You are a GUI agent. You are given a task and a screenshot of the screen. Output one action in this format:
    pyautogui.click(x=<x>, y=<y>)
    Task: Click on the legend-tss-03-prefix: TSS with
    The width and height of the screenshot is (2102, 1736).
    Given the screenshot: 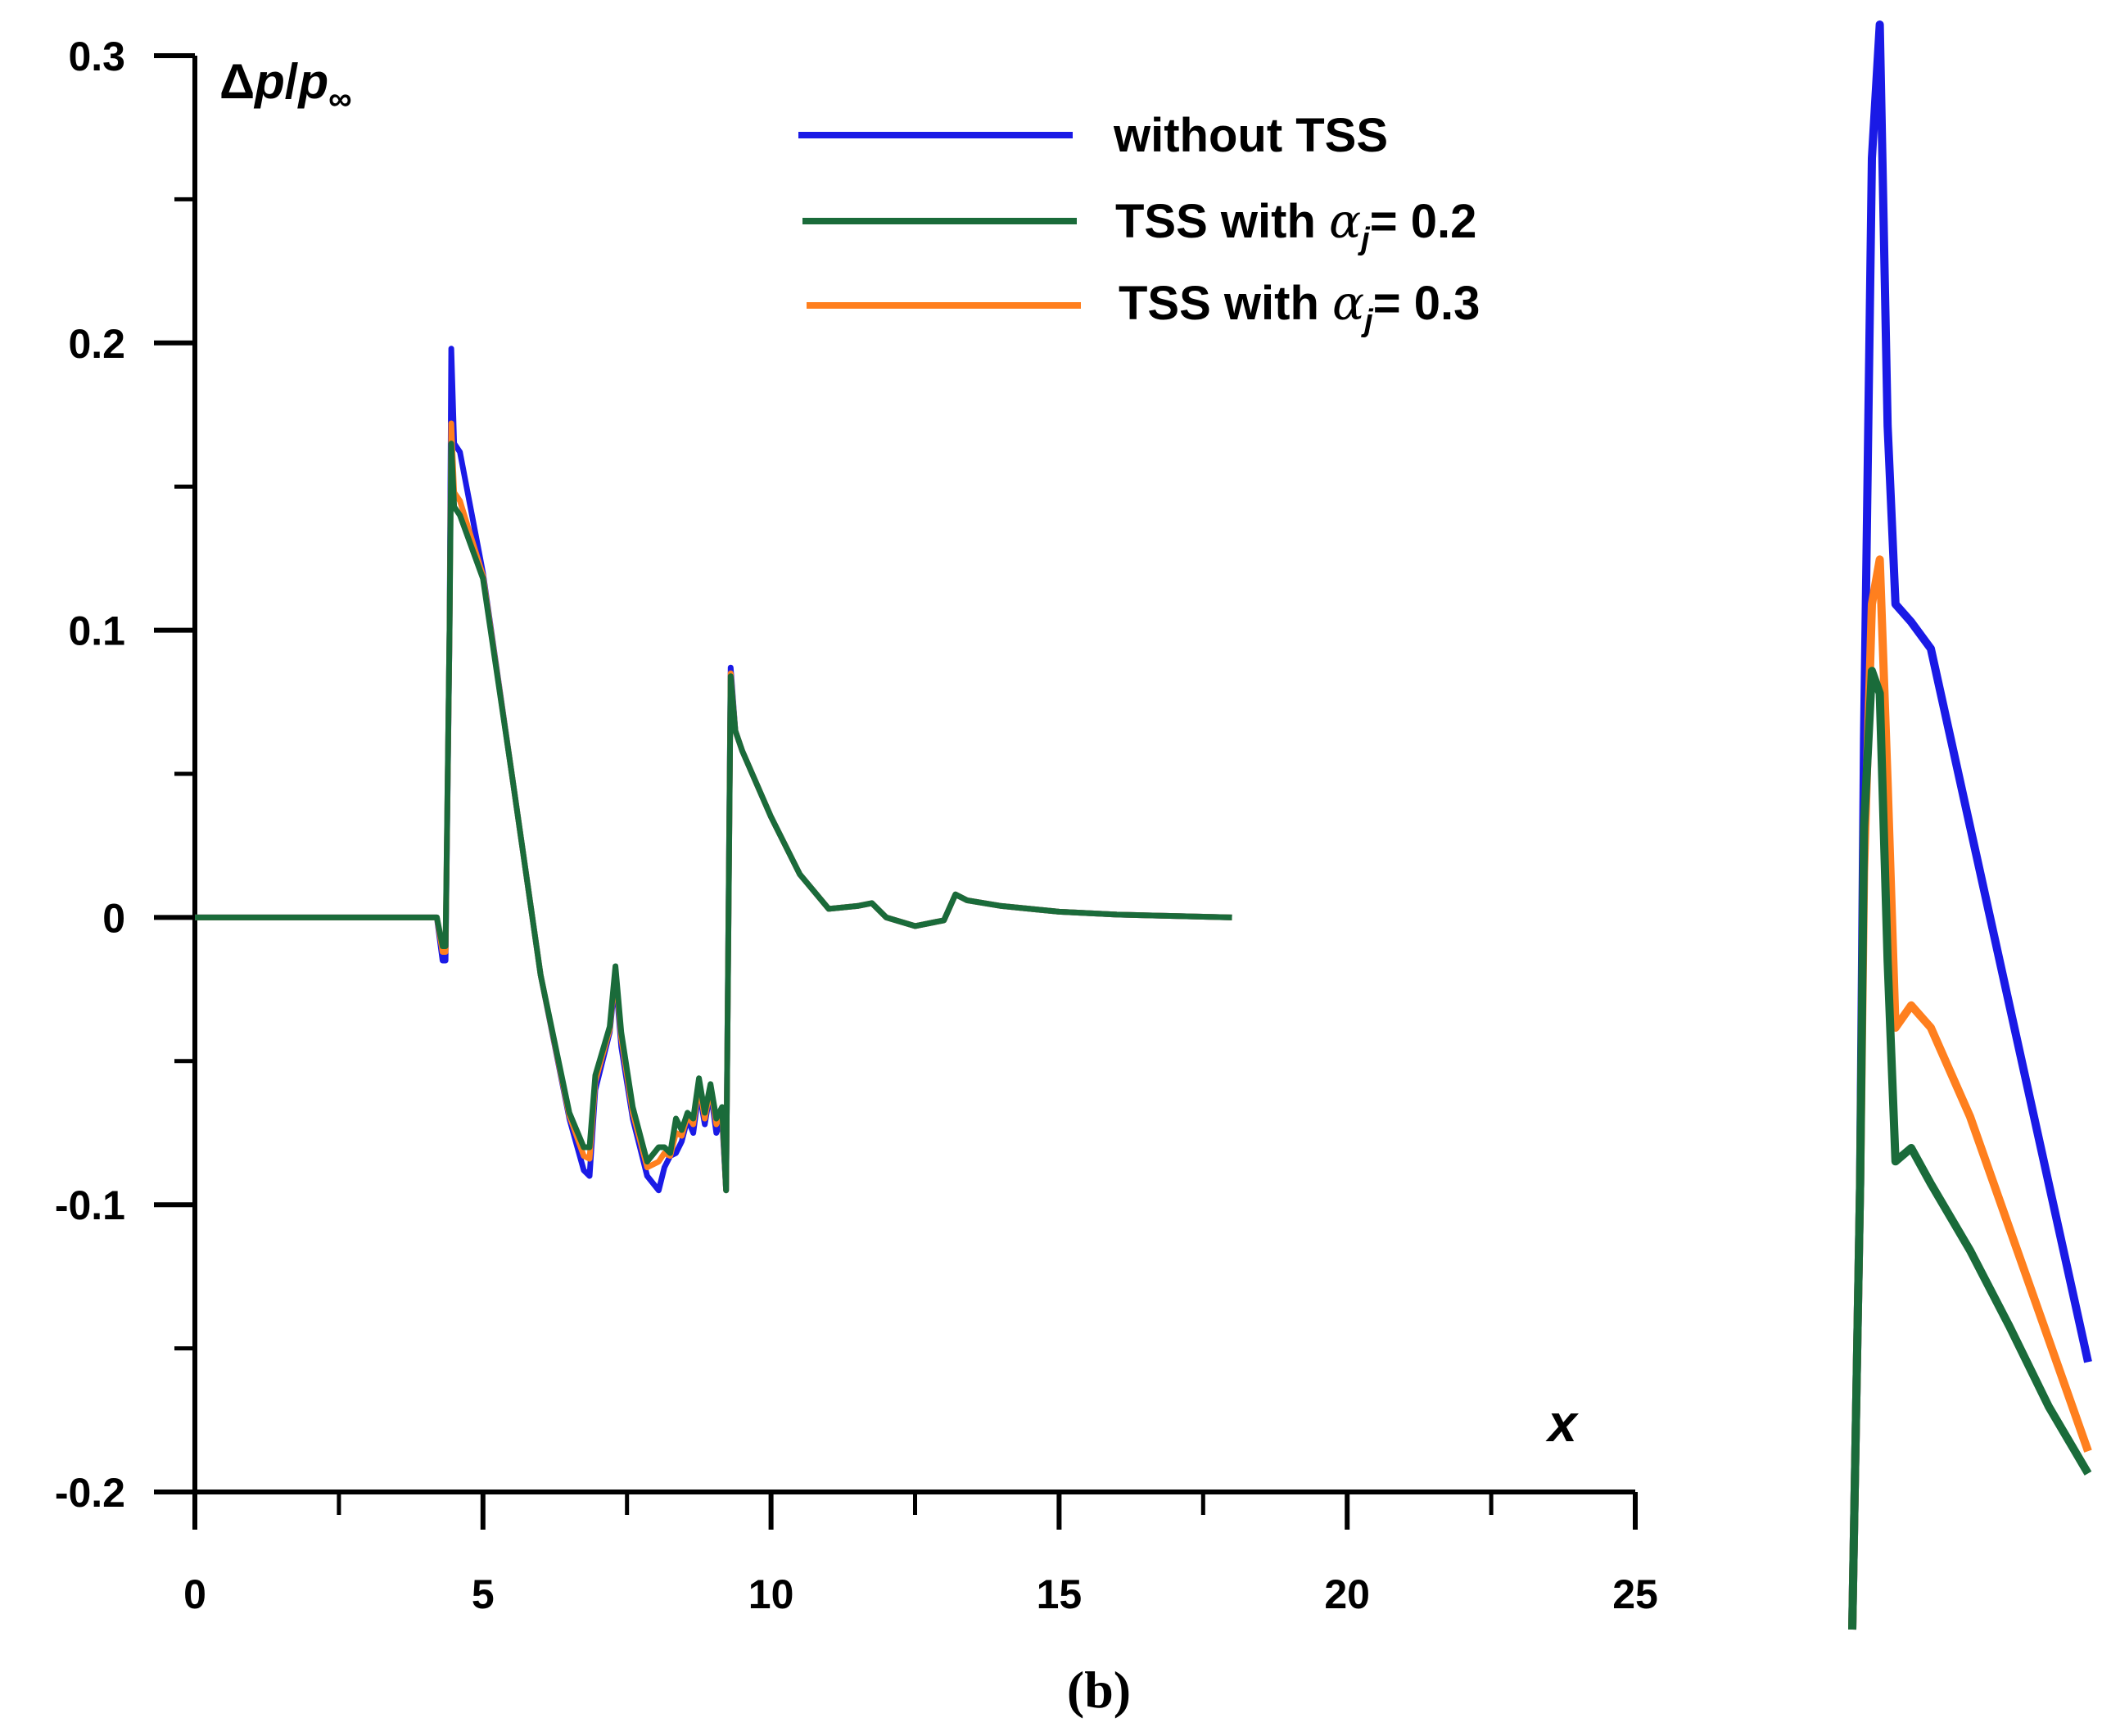 What is the action you would take?
    pyautogui.click(x=1225, y=303)
    